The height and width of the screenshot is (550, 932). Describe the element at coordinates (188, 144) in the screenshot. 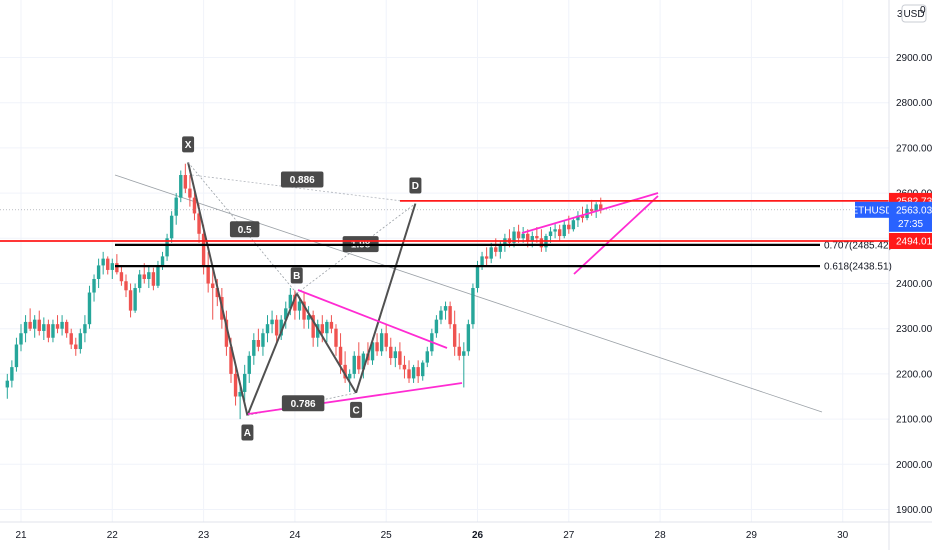

I see `pattern-point-box` at that location.